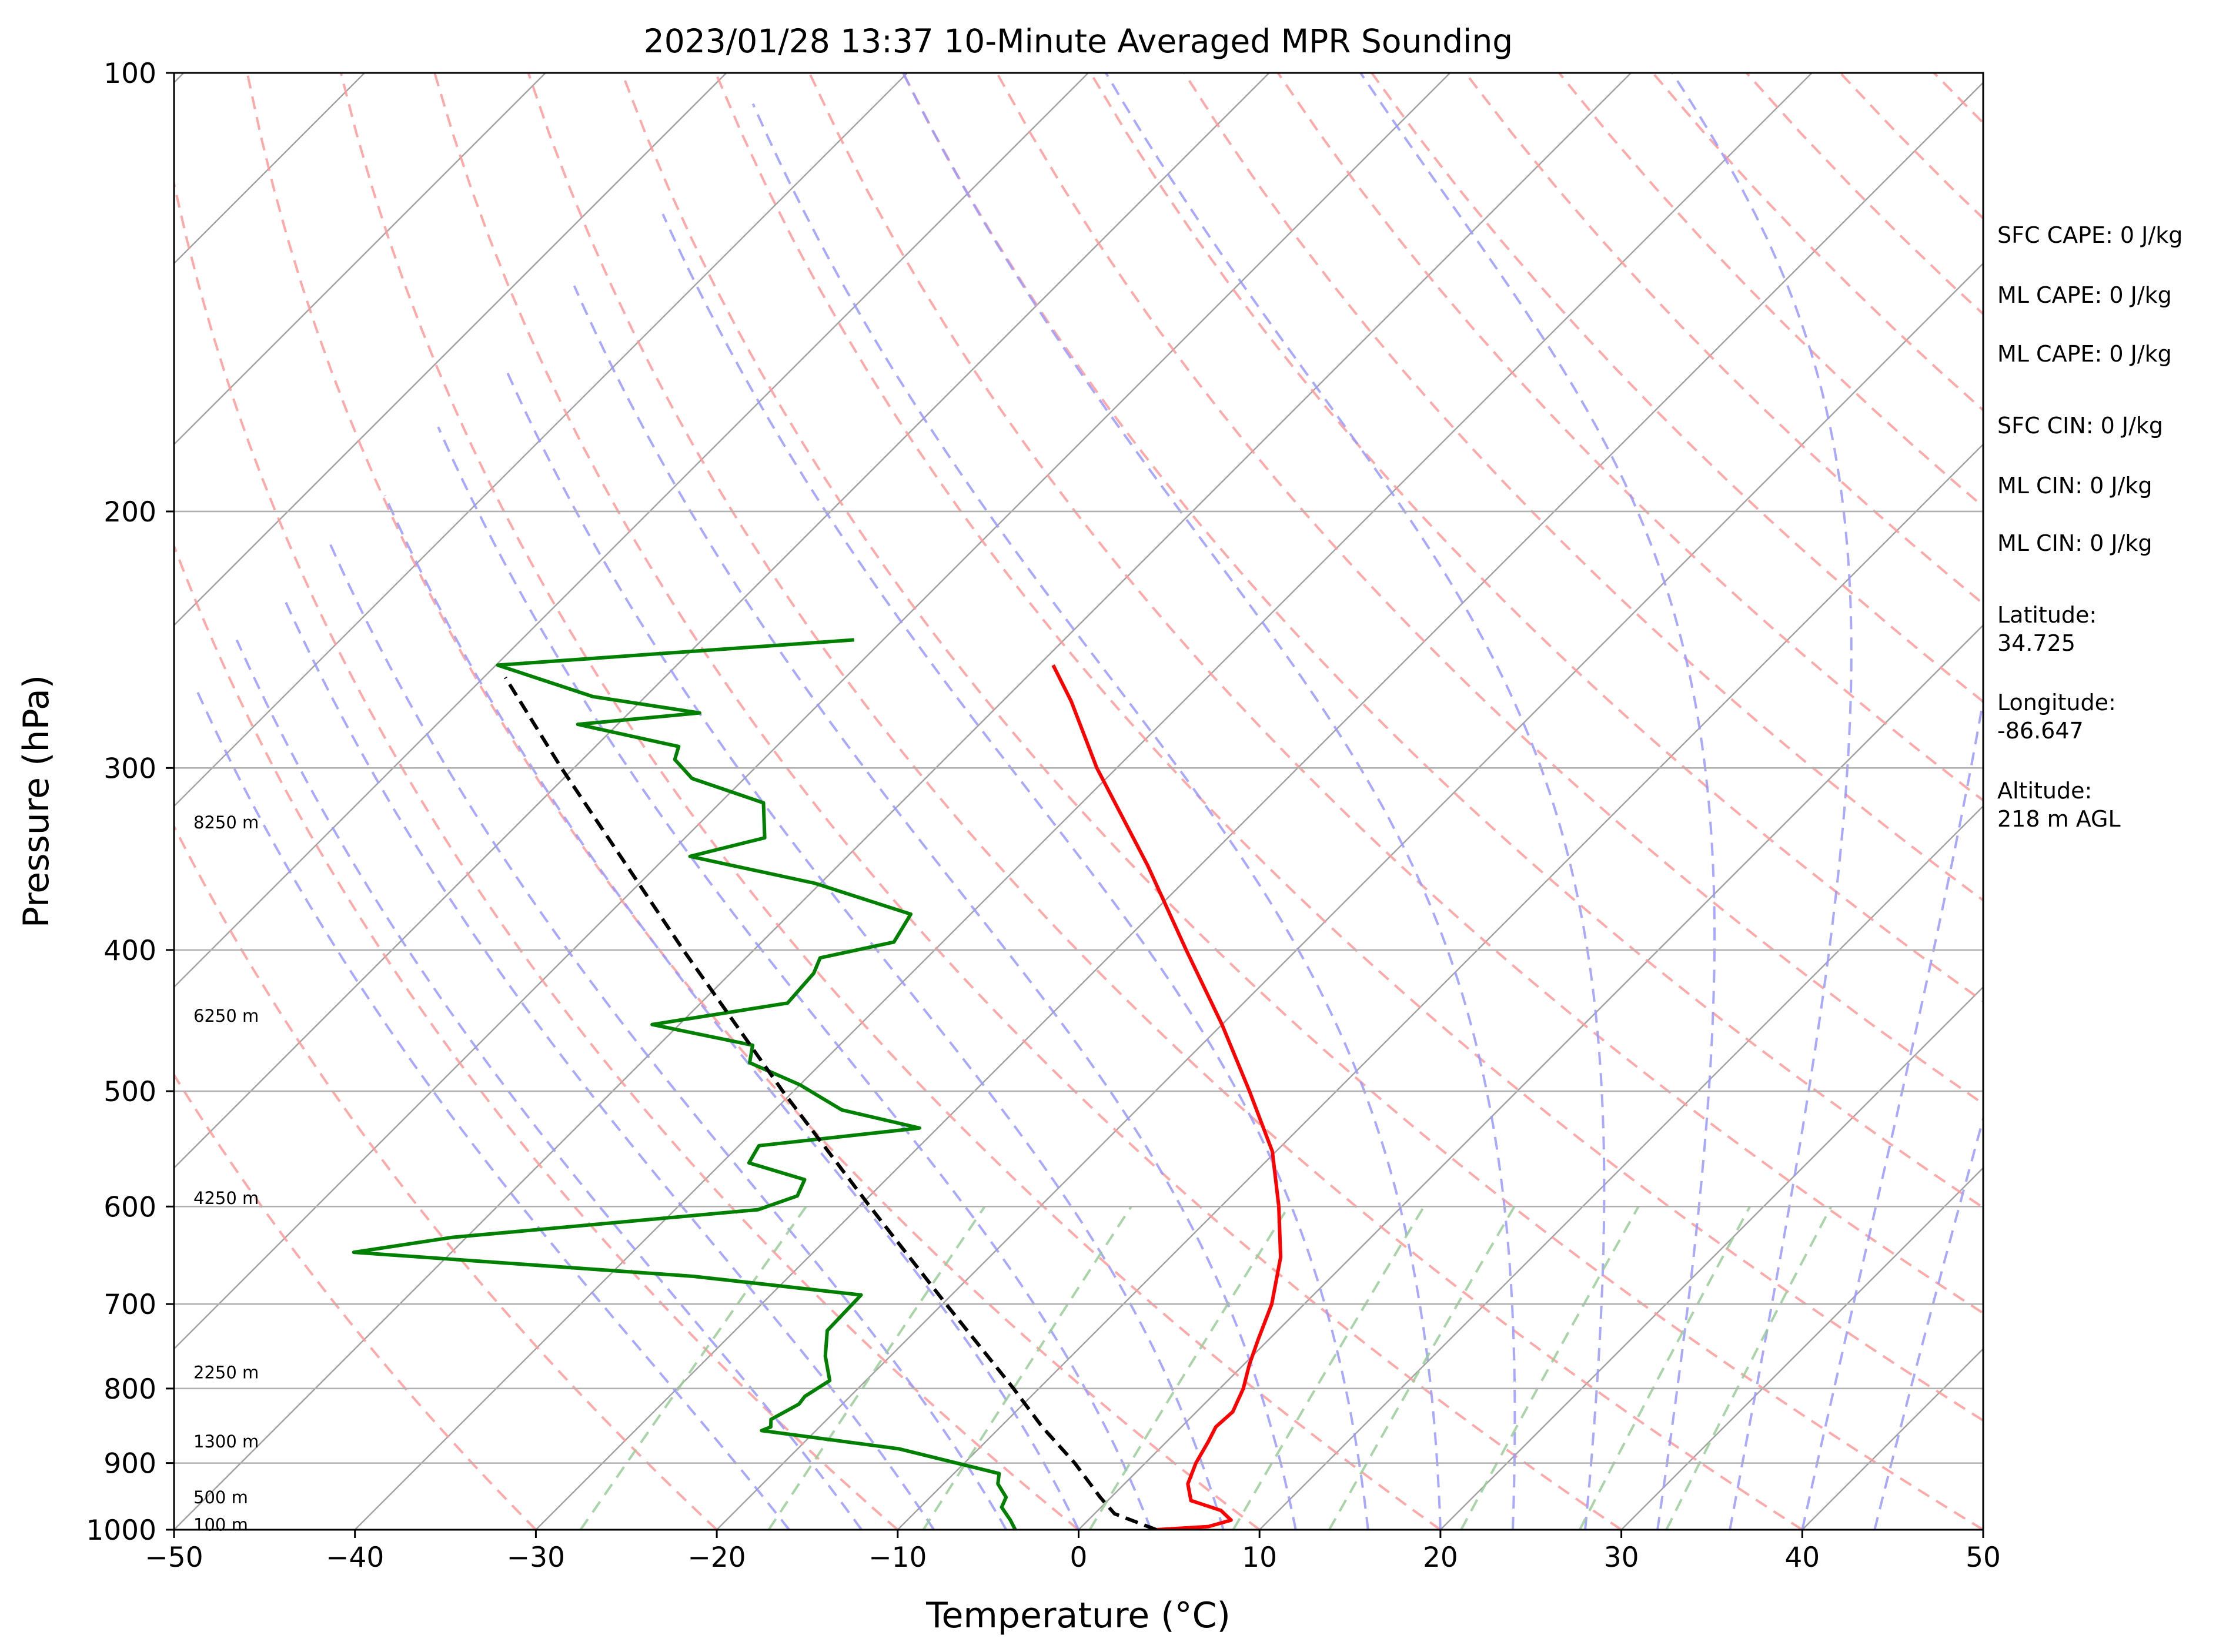 Image resolution: width=2226 pixels, height=1652 pixels. Describe the element at coordinates (129, 1464) in the screenshot. I see `y-tick-label: 900` at that location.